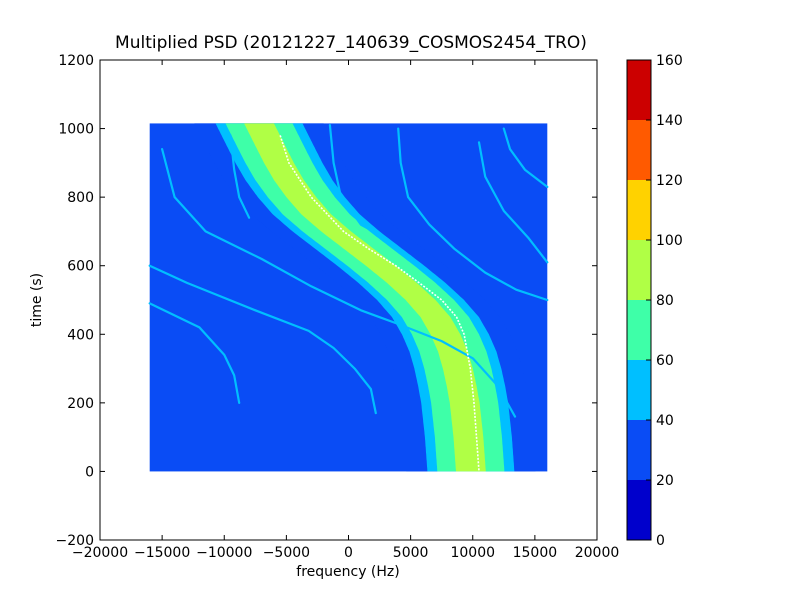 Image resolution: width=800 pixels, height=600 pixels. Describe the element at coordinates (80, 404) in the screenshot. I see `y-tick-label: 200` at that location.